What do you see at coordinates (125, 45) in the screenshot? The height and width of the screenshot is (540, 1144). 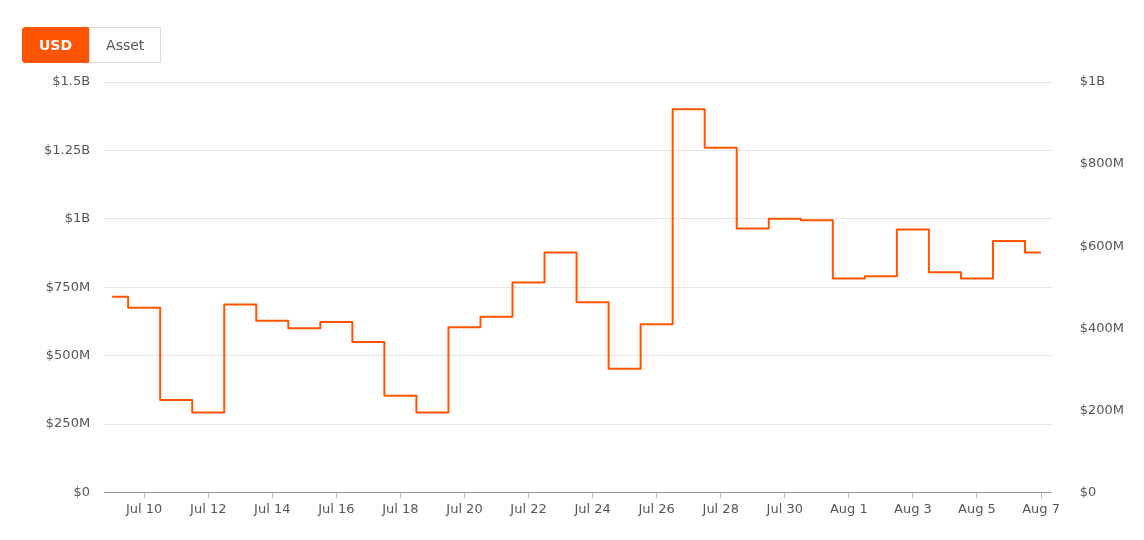 I see `text: Asset` at bounding box center [125, 45].